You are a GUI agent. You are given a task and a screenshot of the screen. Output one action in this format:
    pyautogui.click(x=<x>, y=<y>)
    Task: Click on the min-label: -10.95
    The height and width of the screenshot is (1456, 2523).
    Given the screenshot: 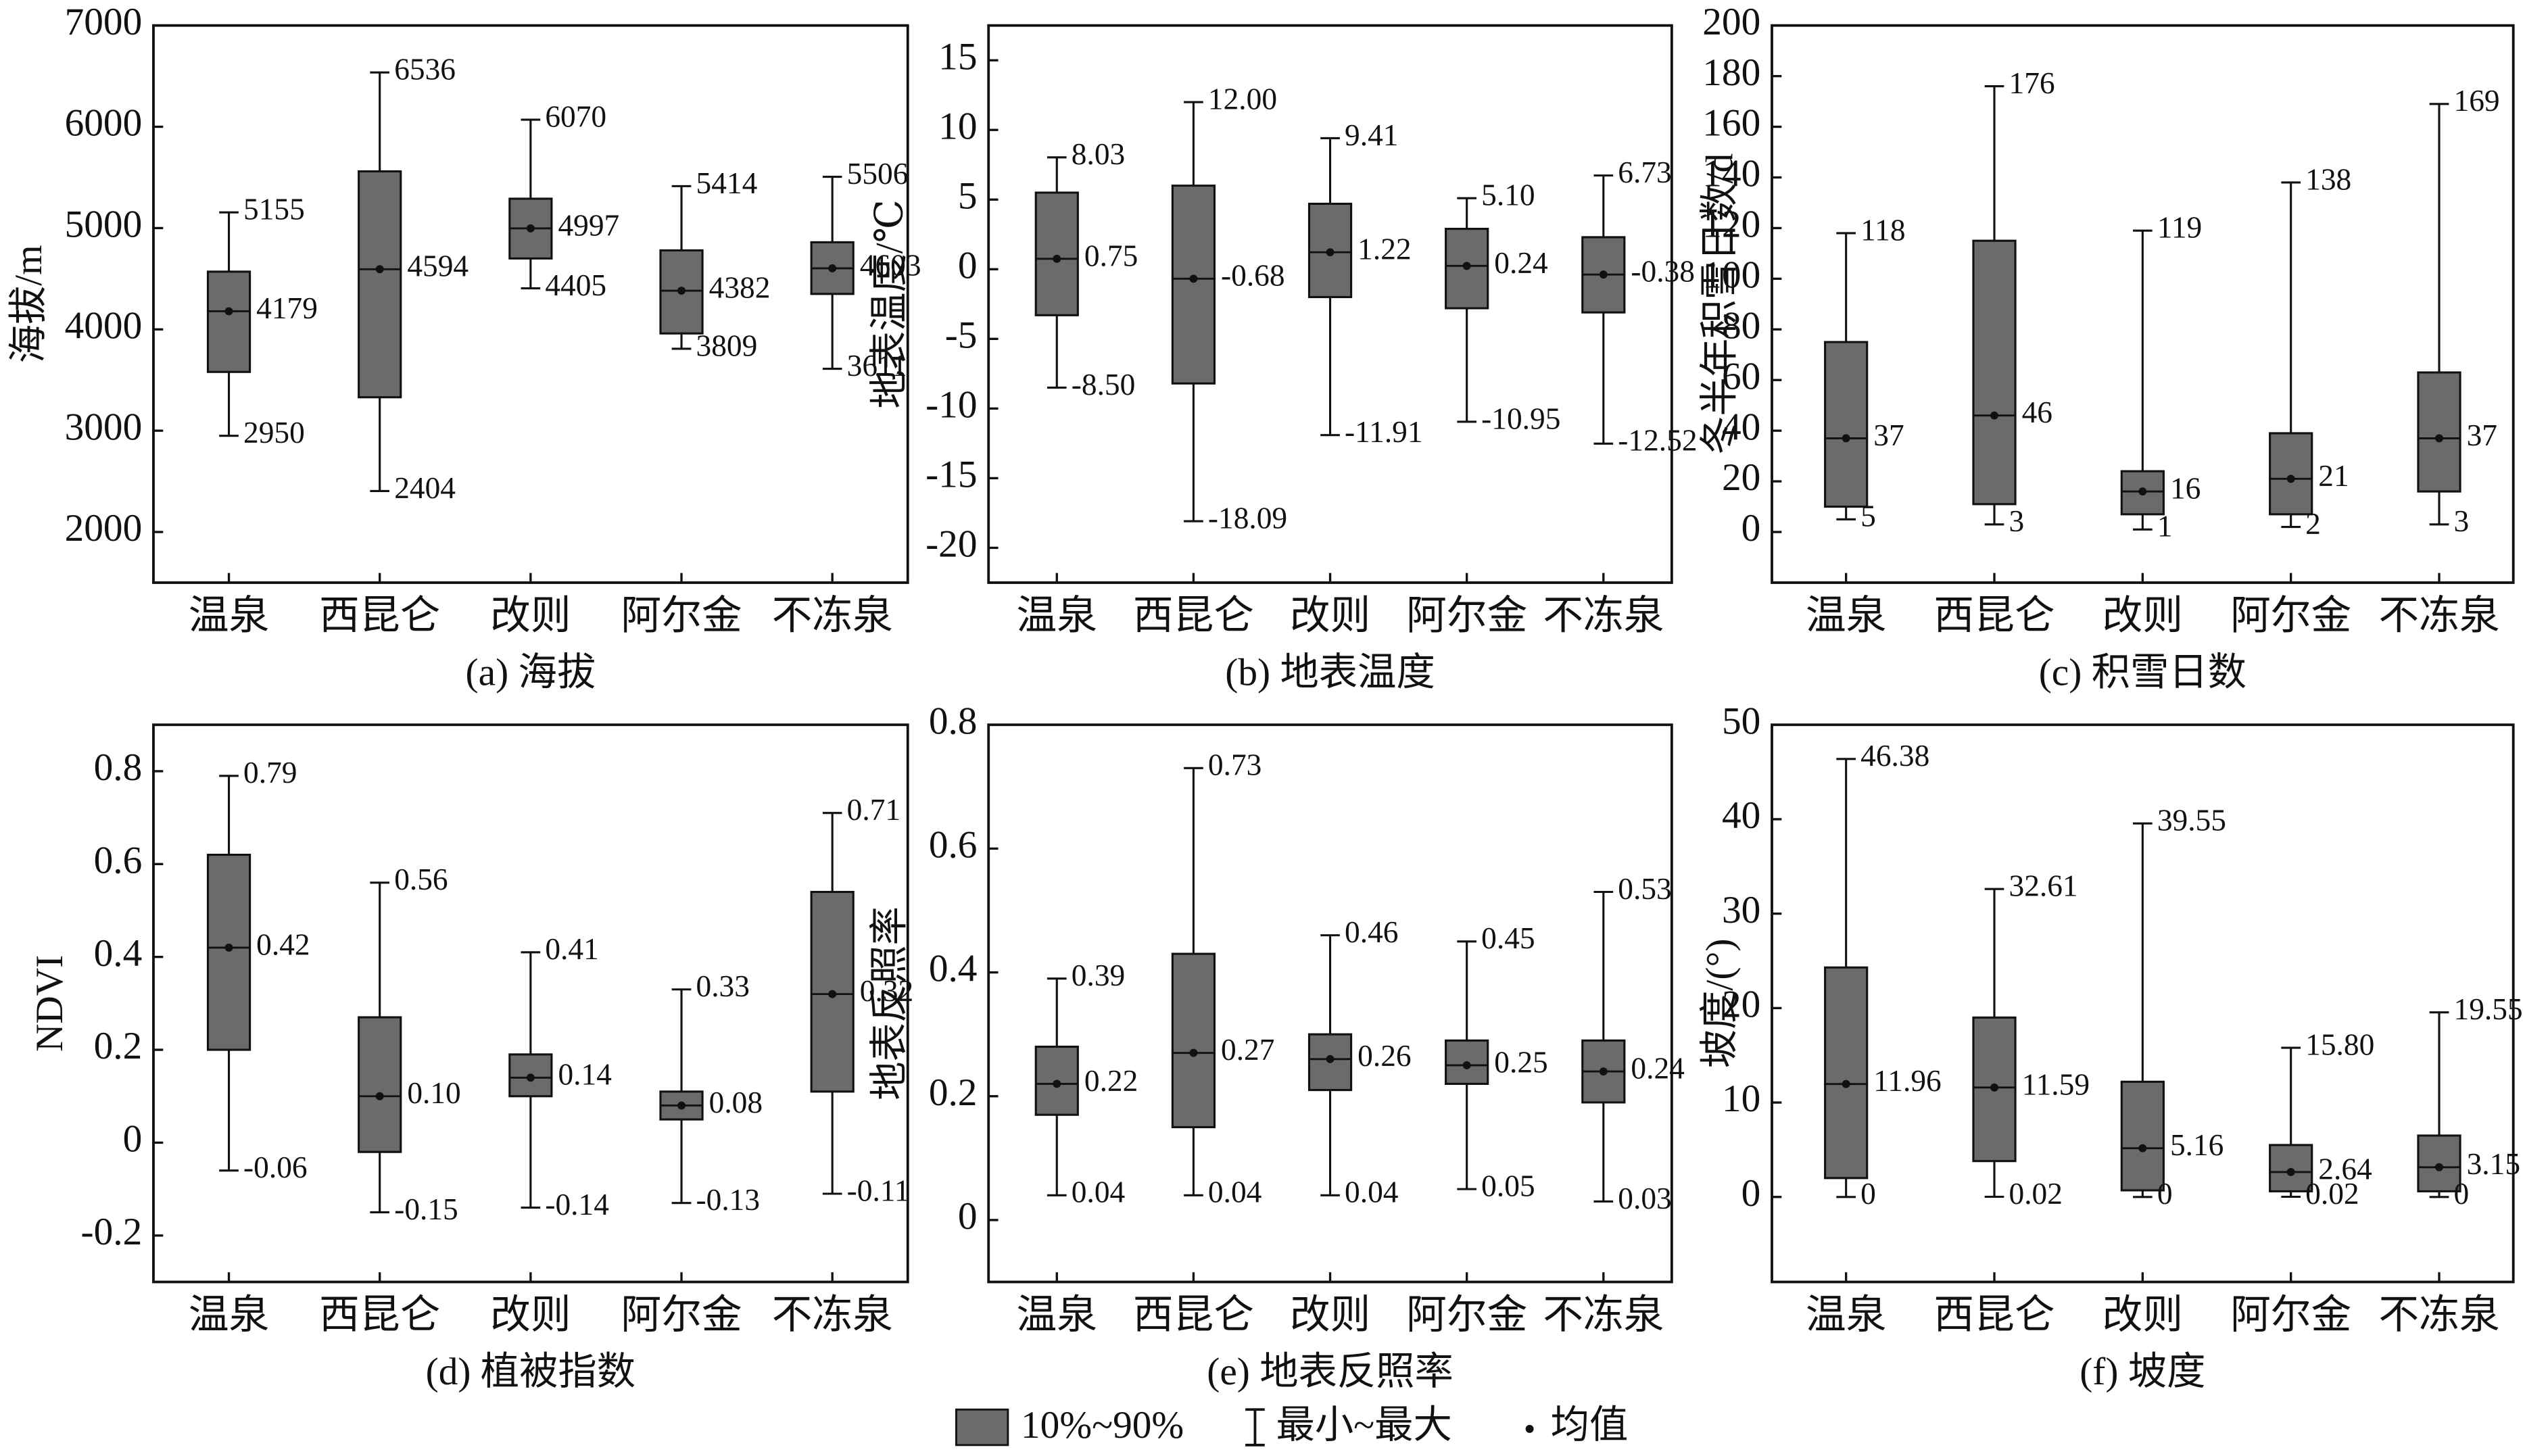 What is the action you would take?
    pyautogui.click(x=1520, y=419)
    